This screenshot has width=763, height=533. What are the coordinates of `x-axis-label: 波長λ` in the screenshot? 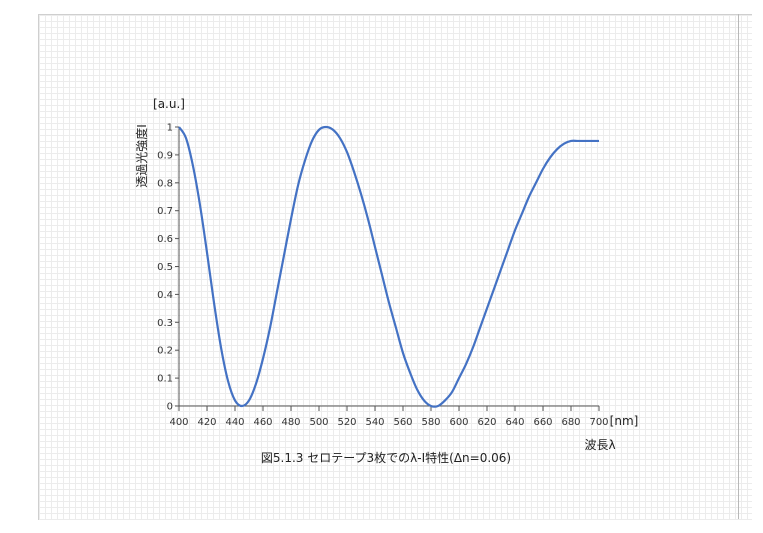 It's located at (599, 445).